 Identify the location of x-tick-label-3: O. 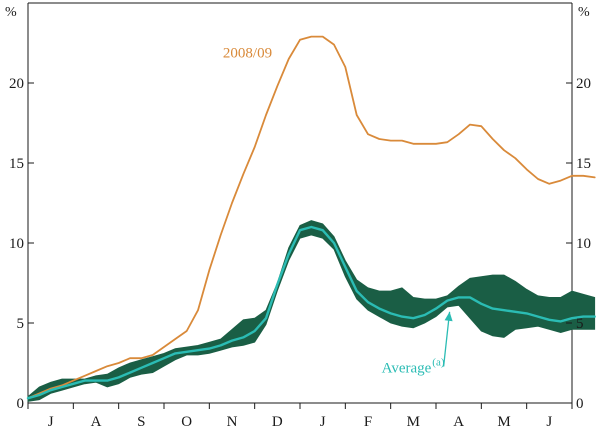
(186, 421).